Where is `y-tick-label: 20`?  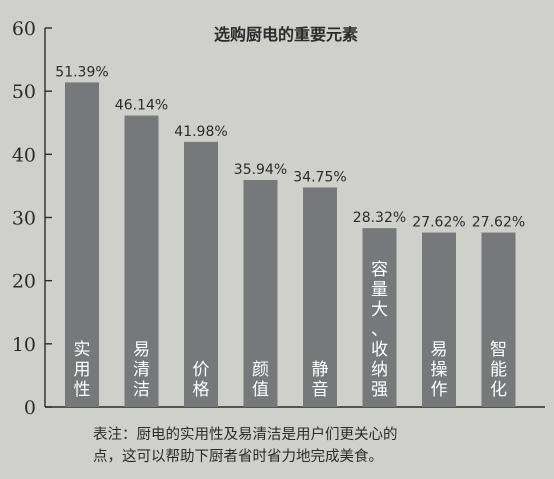
y-tick-label: 20 is located at coordinates (24, 282).